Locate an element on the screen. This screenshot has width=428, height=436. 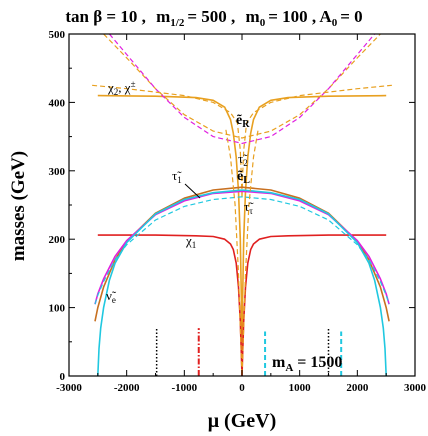
chart-title-text: tan β = 10 , m1/2 = 500 , m0 = 100 , A0 = 0 is located at coordinates (213, 18).